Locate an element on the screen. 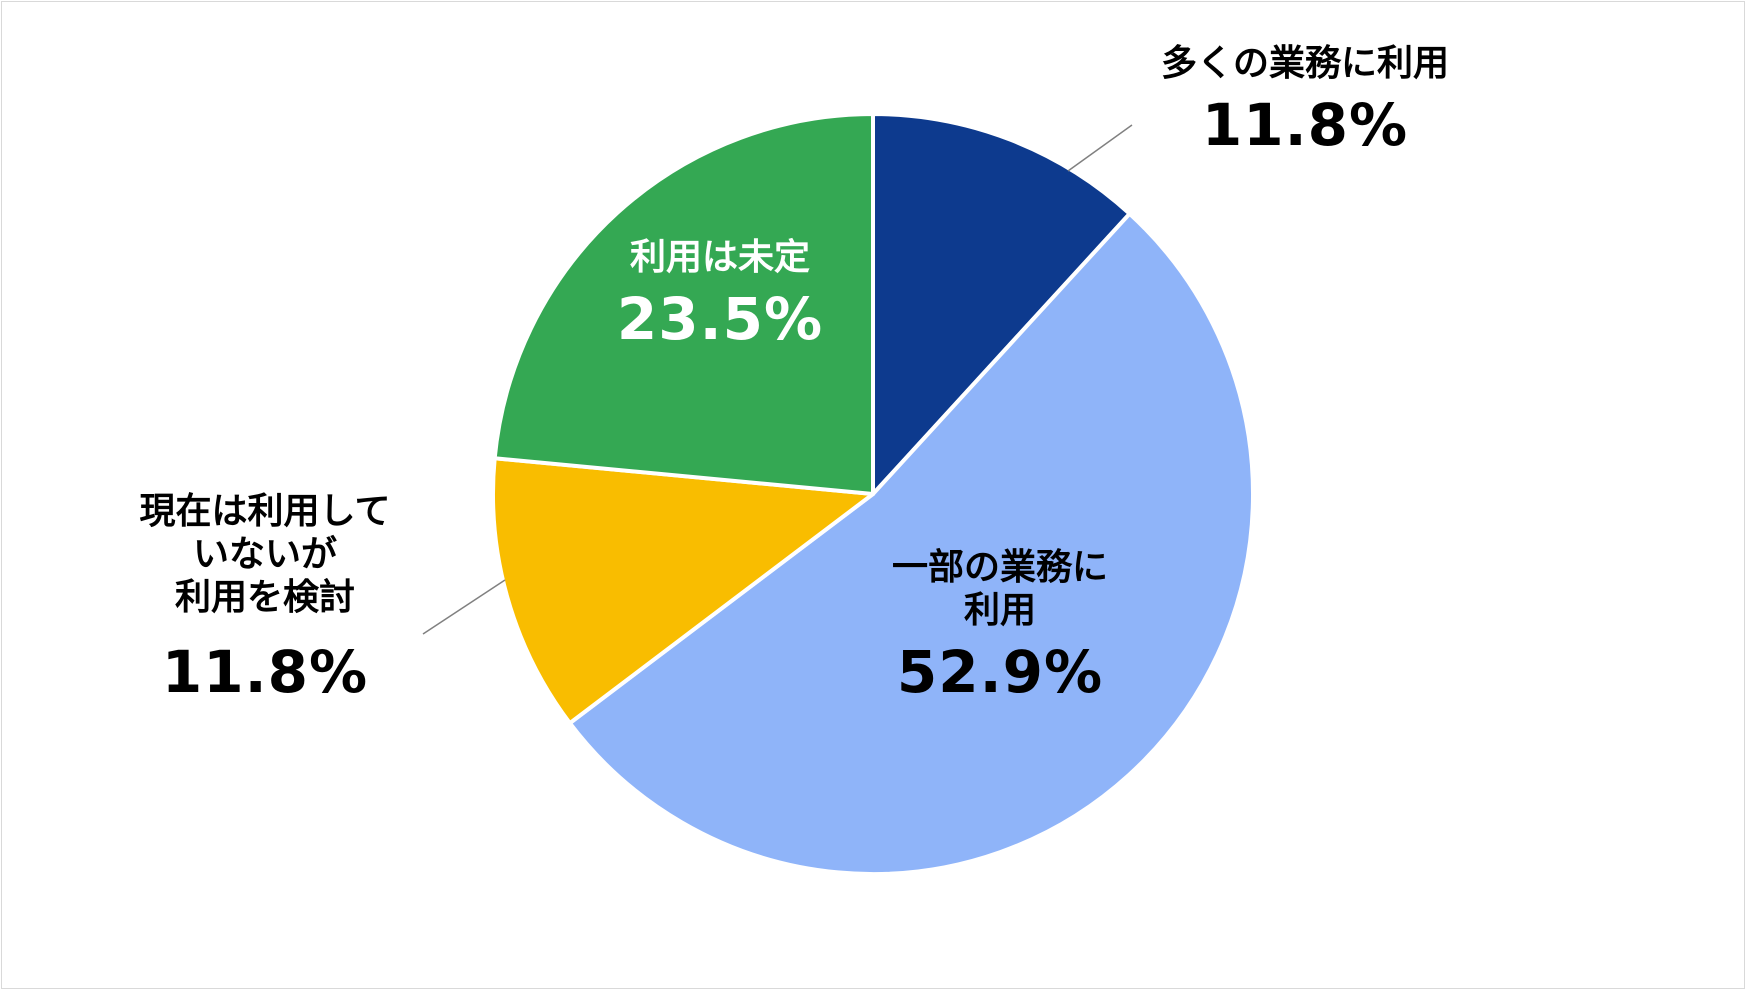 This screenshot has height=992, width=1748. slice-label-3: 利用は未定 23.5% is located at coordinates (720, 295).